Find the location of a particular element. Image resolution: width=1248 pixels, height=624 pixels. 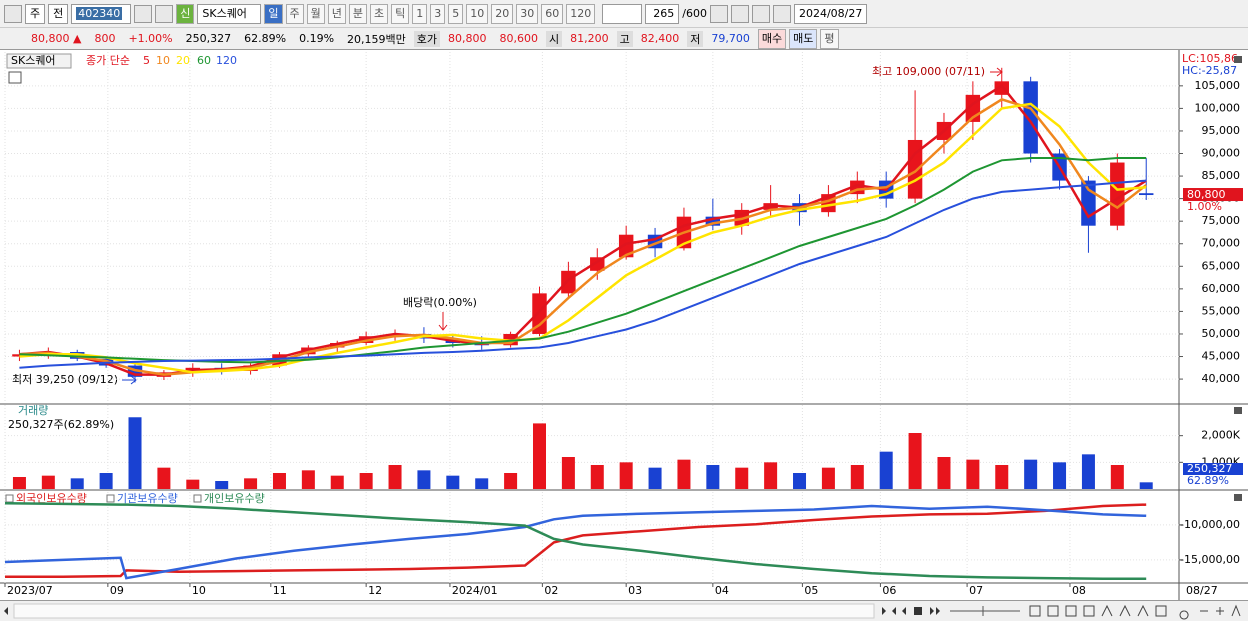

avg: 평 is located at coordinates (829, 38).